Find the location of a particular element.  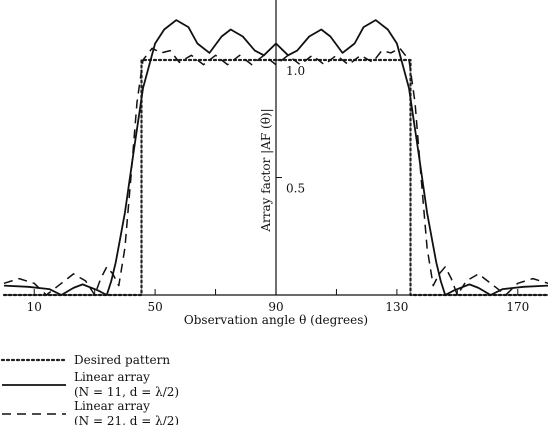

x-tick-label: 10 is located at coordinates (34, 307).